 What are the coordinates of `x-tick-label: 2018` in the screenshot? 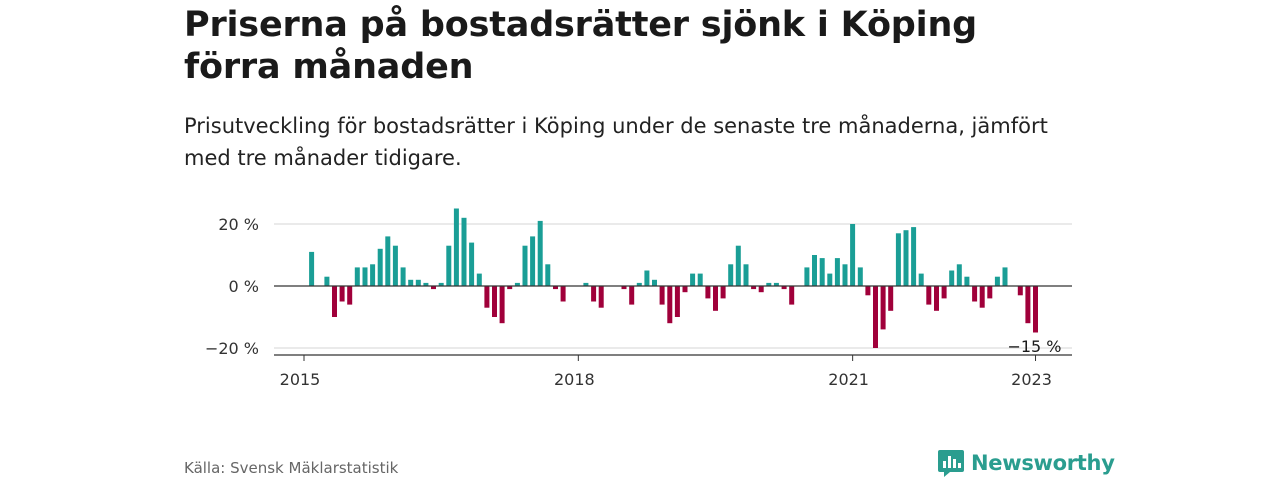 It's located at (574, 379).